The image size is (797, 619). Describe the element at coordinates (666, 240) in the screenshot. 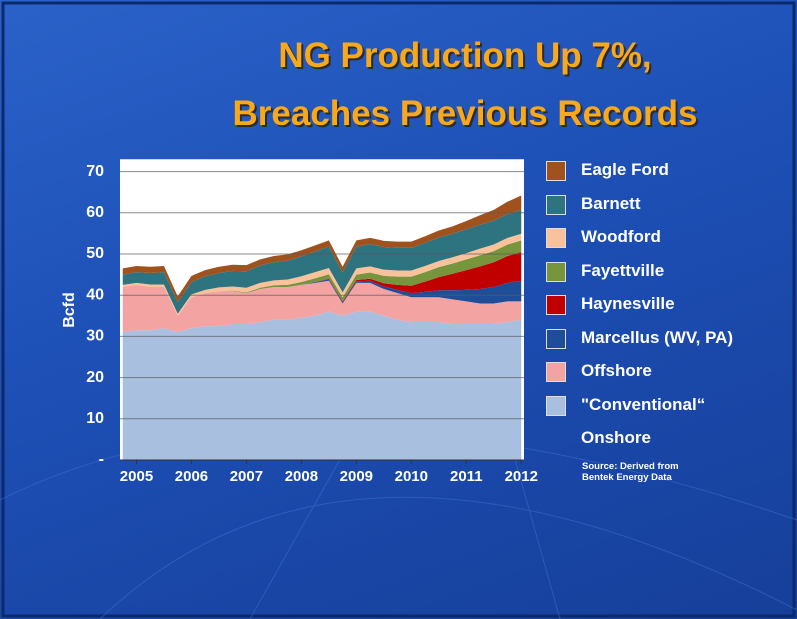

I see `legend-item: Woodford` at that location.